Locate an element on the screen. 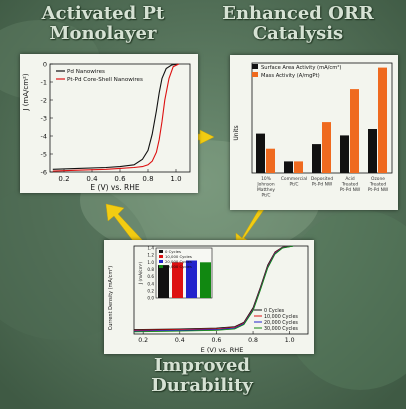 Image resolution: width=406 pixels, height=409 pixels. c2-ylabel: Units is located at coordinates (236, 132).